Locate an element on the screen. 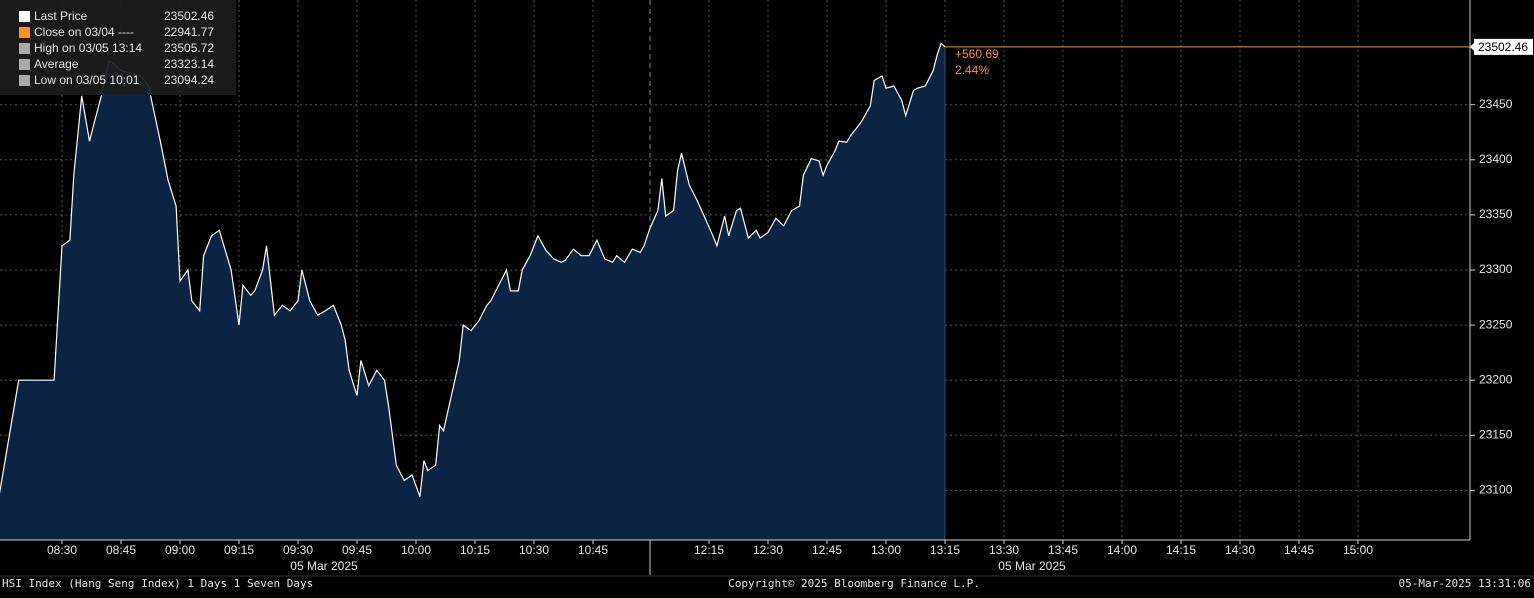 The width and height of the screenshot is (1534, 598). x-tick-label: 10:00 is located at coordinates (416, 550).